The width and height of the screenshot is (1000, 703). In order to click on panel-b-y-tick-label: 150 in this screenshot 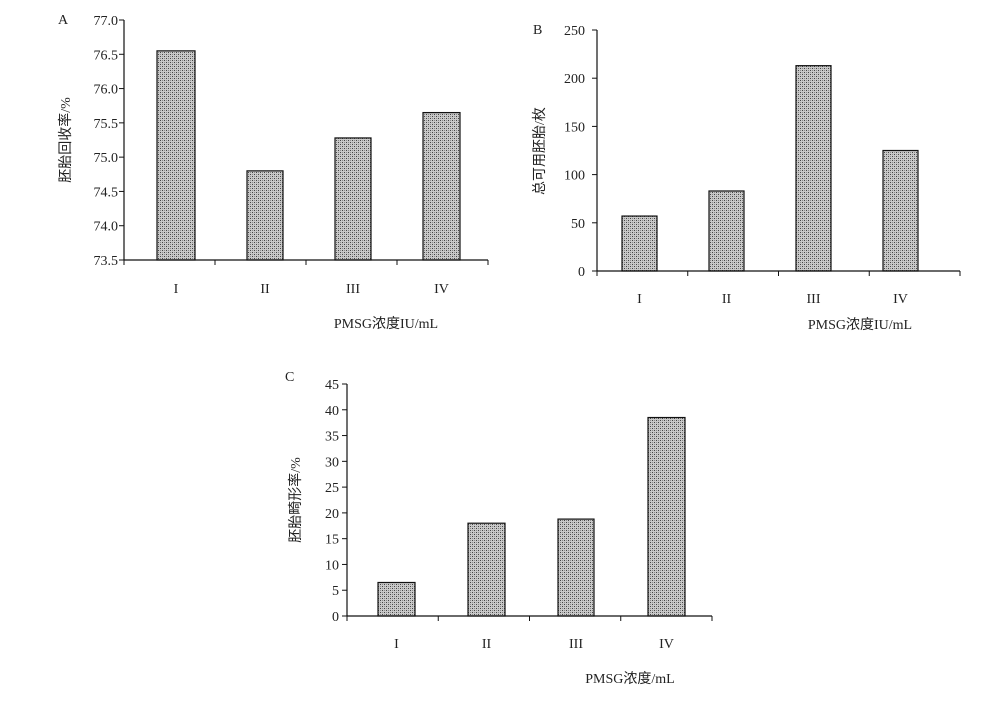, I will do `click(574, 127)`.